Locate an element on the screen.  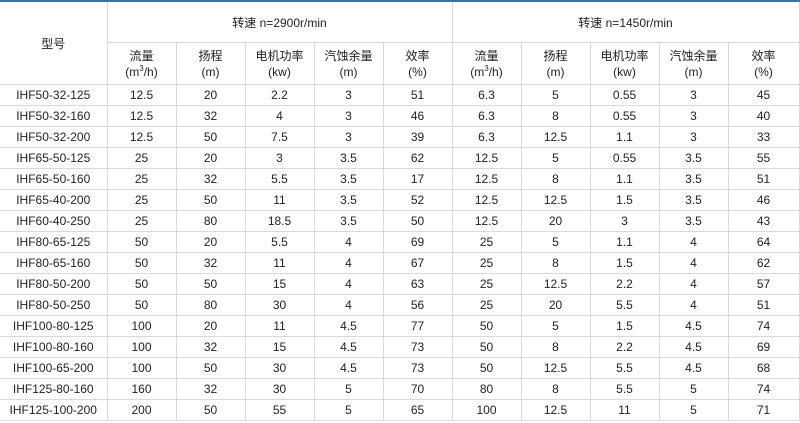
column-name: 效率 is located at coordinates (417, 55).